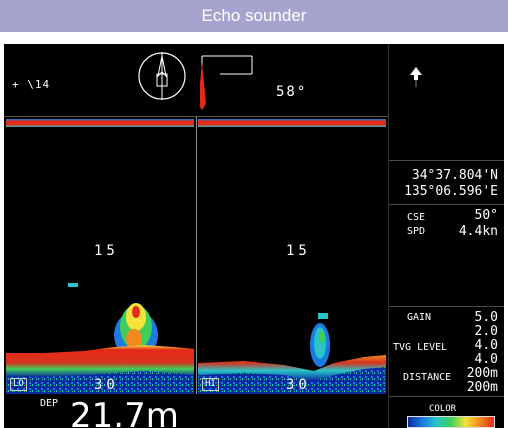  I want to click on tilt-label: T, so click(321, 82).